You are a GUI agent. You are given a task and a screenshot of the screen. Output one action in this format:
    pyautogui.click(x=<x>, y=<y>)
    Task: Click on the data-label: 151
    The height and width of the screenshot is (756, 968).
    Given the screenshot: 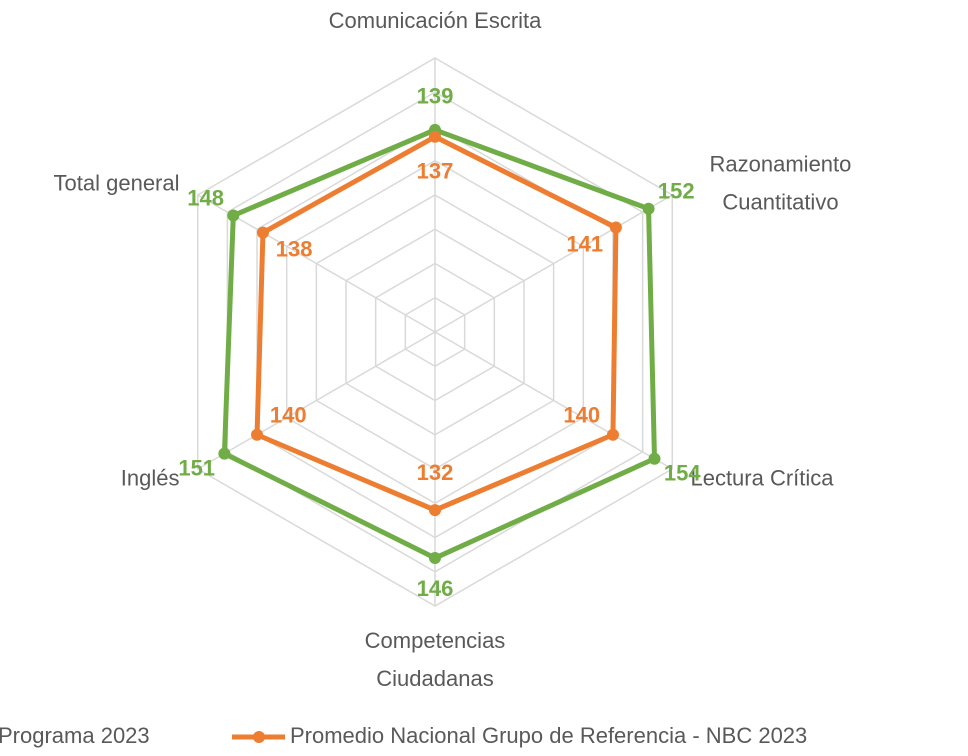 What is the action you would take?
    pyautogui.click(x=196, y=467)
    